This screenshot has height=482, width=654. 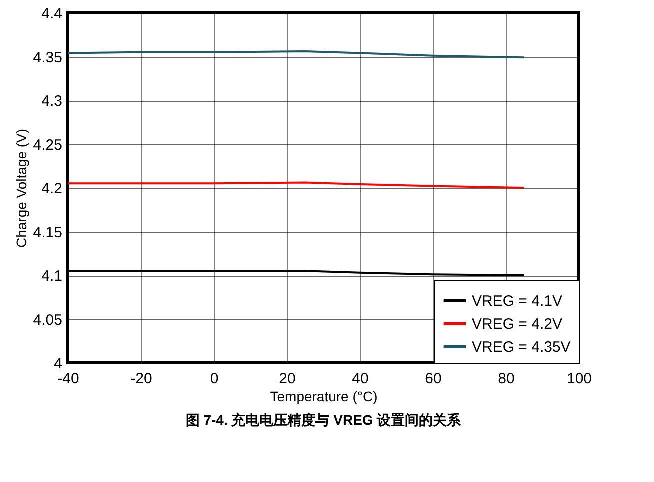 What do you see at coordinates (506, 379) in the screenshot?
I see `x-tick-label: 80` at bounding box center [506, 379].